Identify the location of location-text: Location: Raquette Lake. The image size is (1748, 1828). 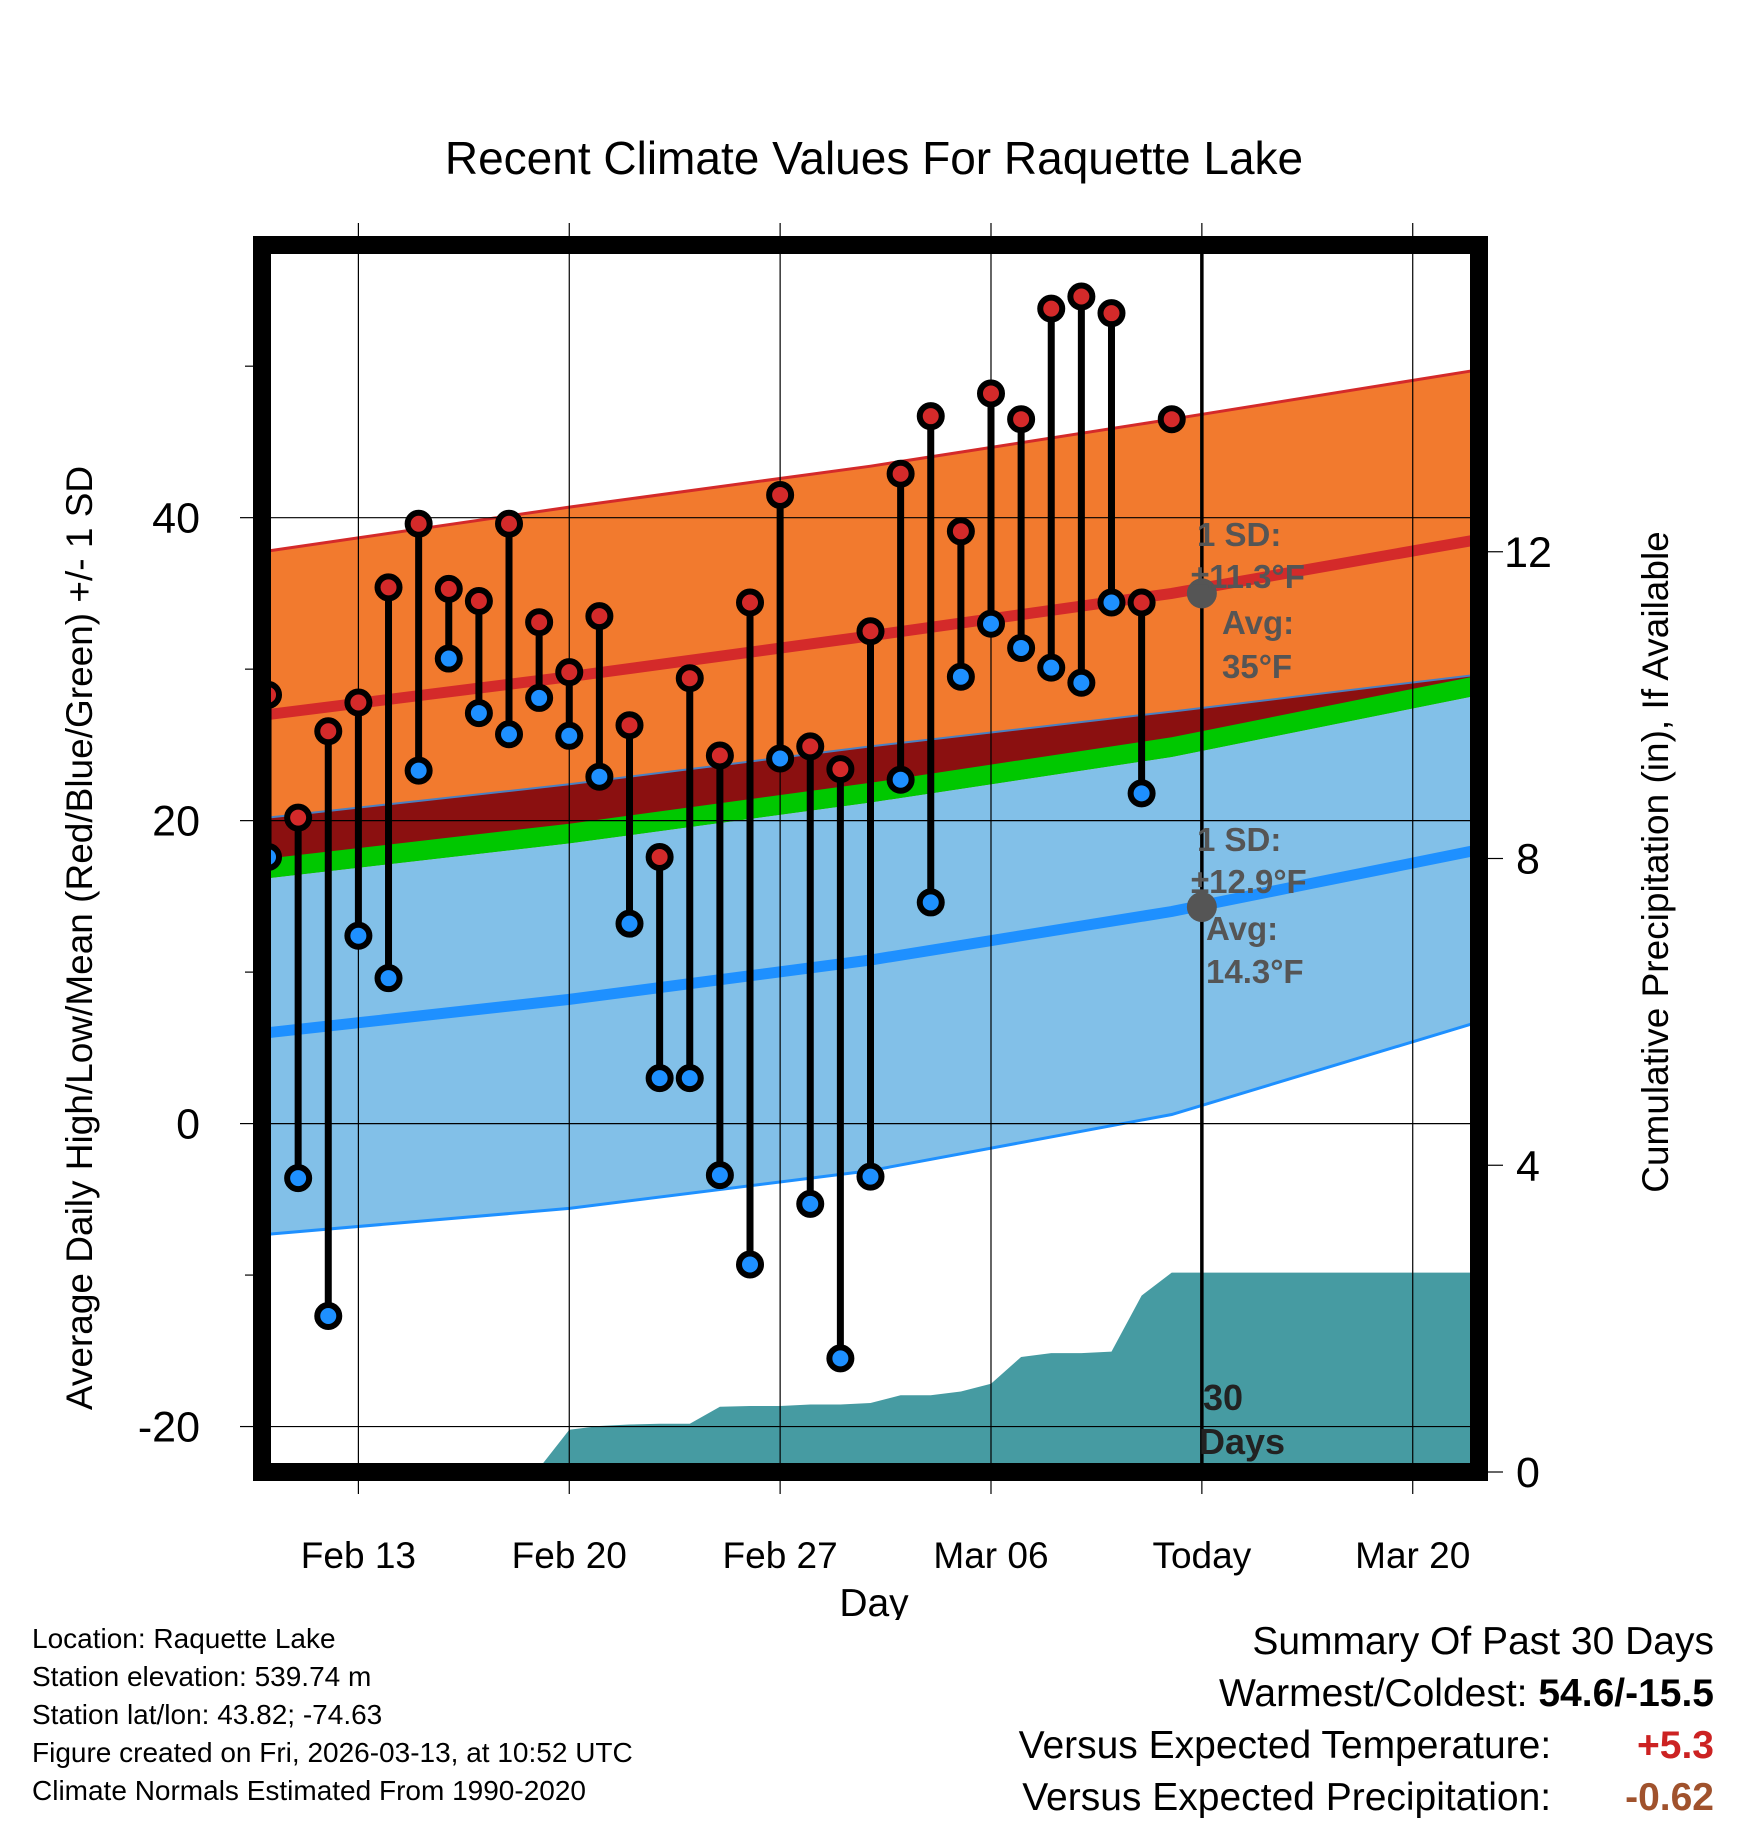
(184, 1638).